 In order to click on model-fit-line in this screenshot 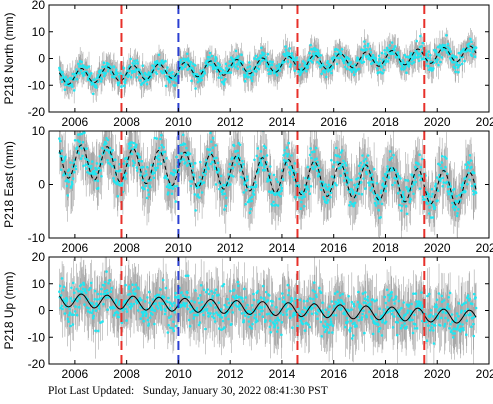, I will do `click(267, 175)`.